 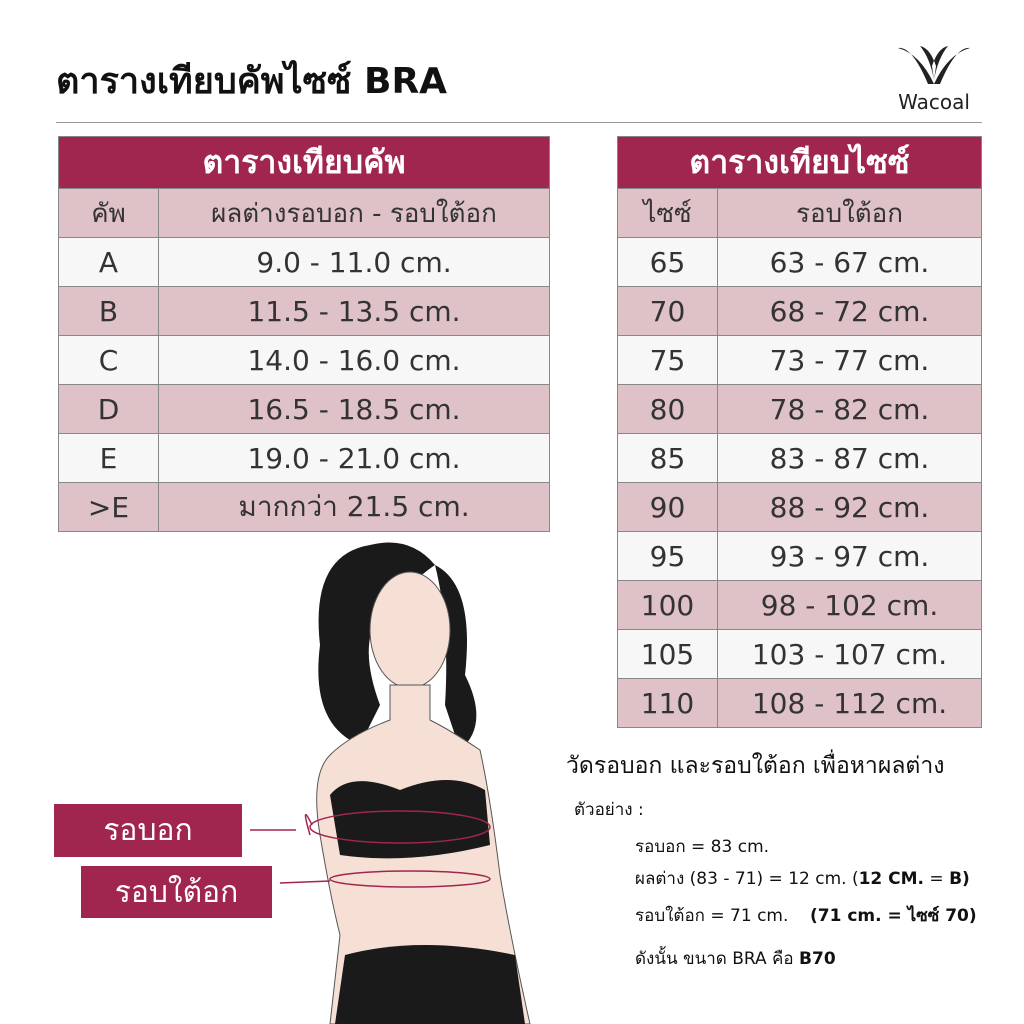 What do you see at coordinates (702, 847) in the screenshot?
I see `example-line-bust: รอบอก = 83 cm.` at bounding box center [702, 847].